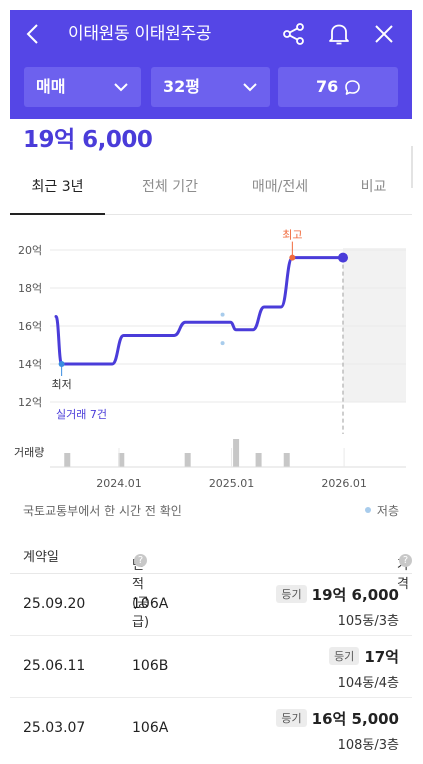  Describe the element at coordinates (211, 667) in the screenshot. I see `table-row: 25.06.11 106B 등기 17억 104동/4층` at that location.